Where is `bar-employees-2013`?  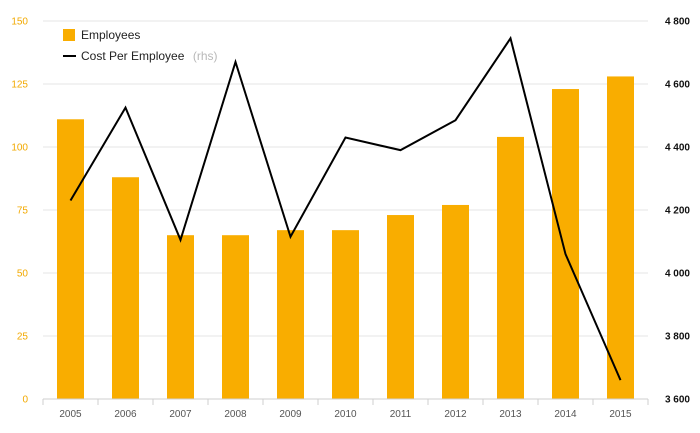 bar-employees-2013 is located at coordinates (510, 268).